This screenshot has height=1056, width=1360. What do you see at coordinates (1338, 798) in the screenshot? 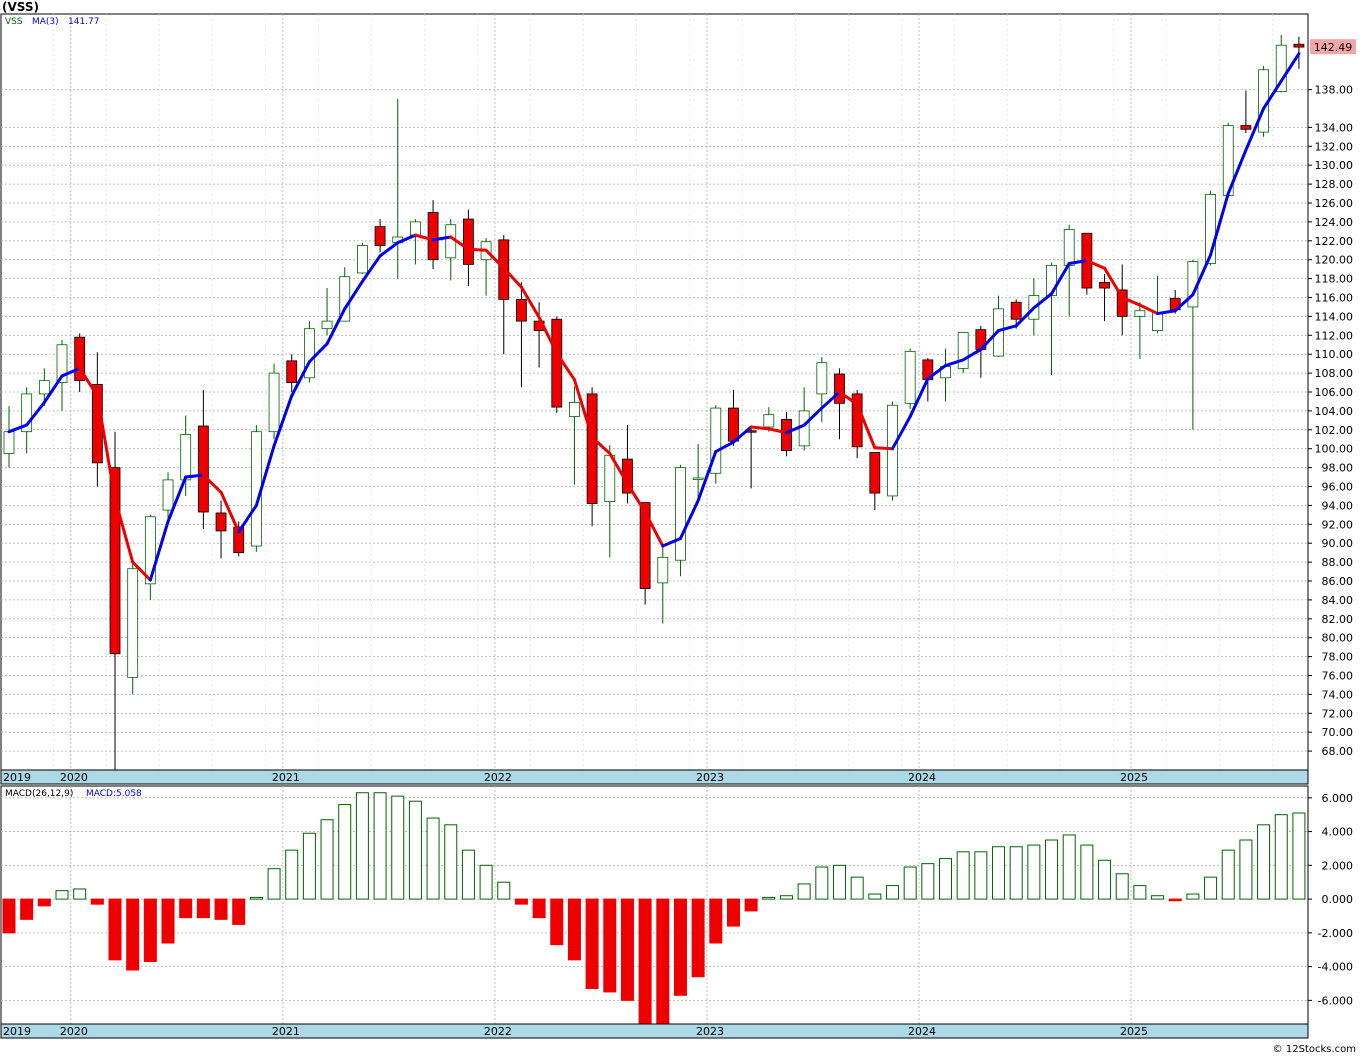
I see `macd-tick-label: 6.000` at bounding box center [1338, 798].